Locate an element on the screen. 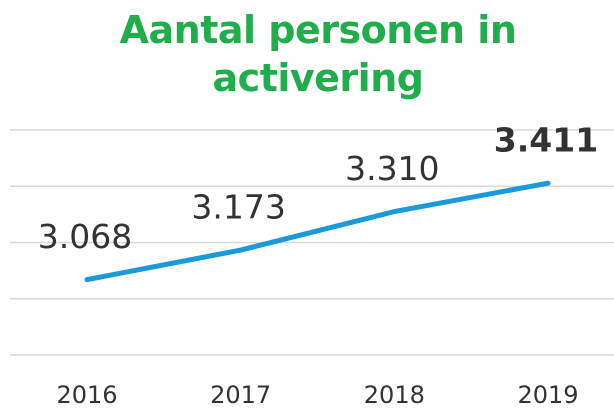 This screenshot has width=614, height=409. value-label: 3.310 is located at coordinates (392, 168).